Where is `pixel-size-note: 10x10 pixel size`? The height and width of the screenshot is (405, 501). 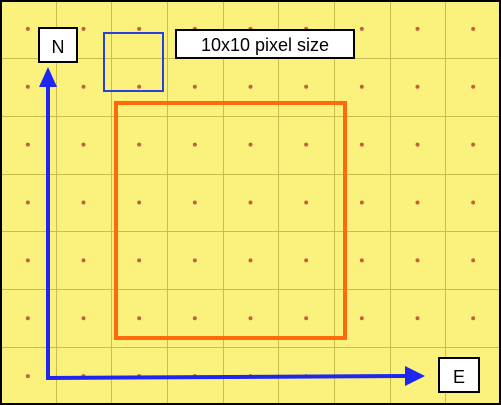
pixel-size-note: 10x10 pixel size is located at coordinates (265, 44).